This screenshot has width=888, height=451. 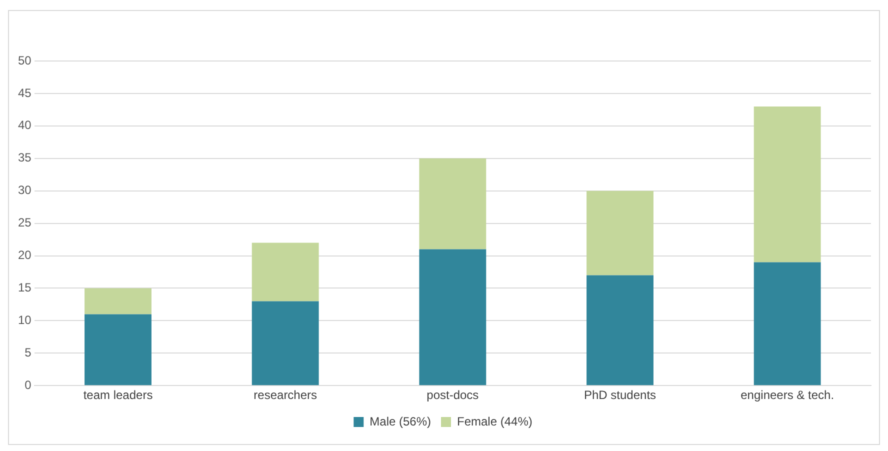 I want to click on y-tick-label: 50, so click(x=25, y=60).